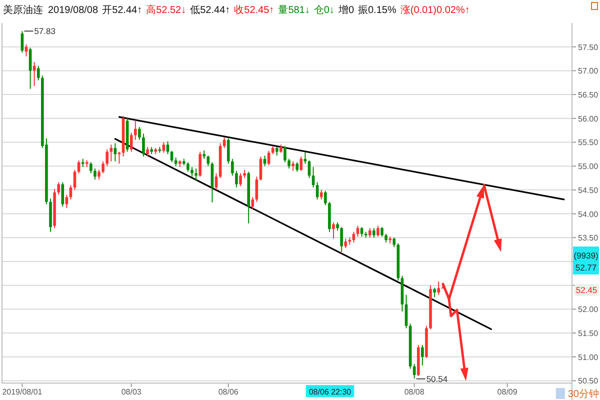 This screenshot has width=600, height=400. Describe the element at coordinates (330, 391) in the screenshot. I see `x-cursor-label: 08/06 22:30` at that location.